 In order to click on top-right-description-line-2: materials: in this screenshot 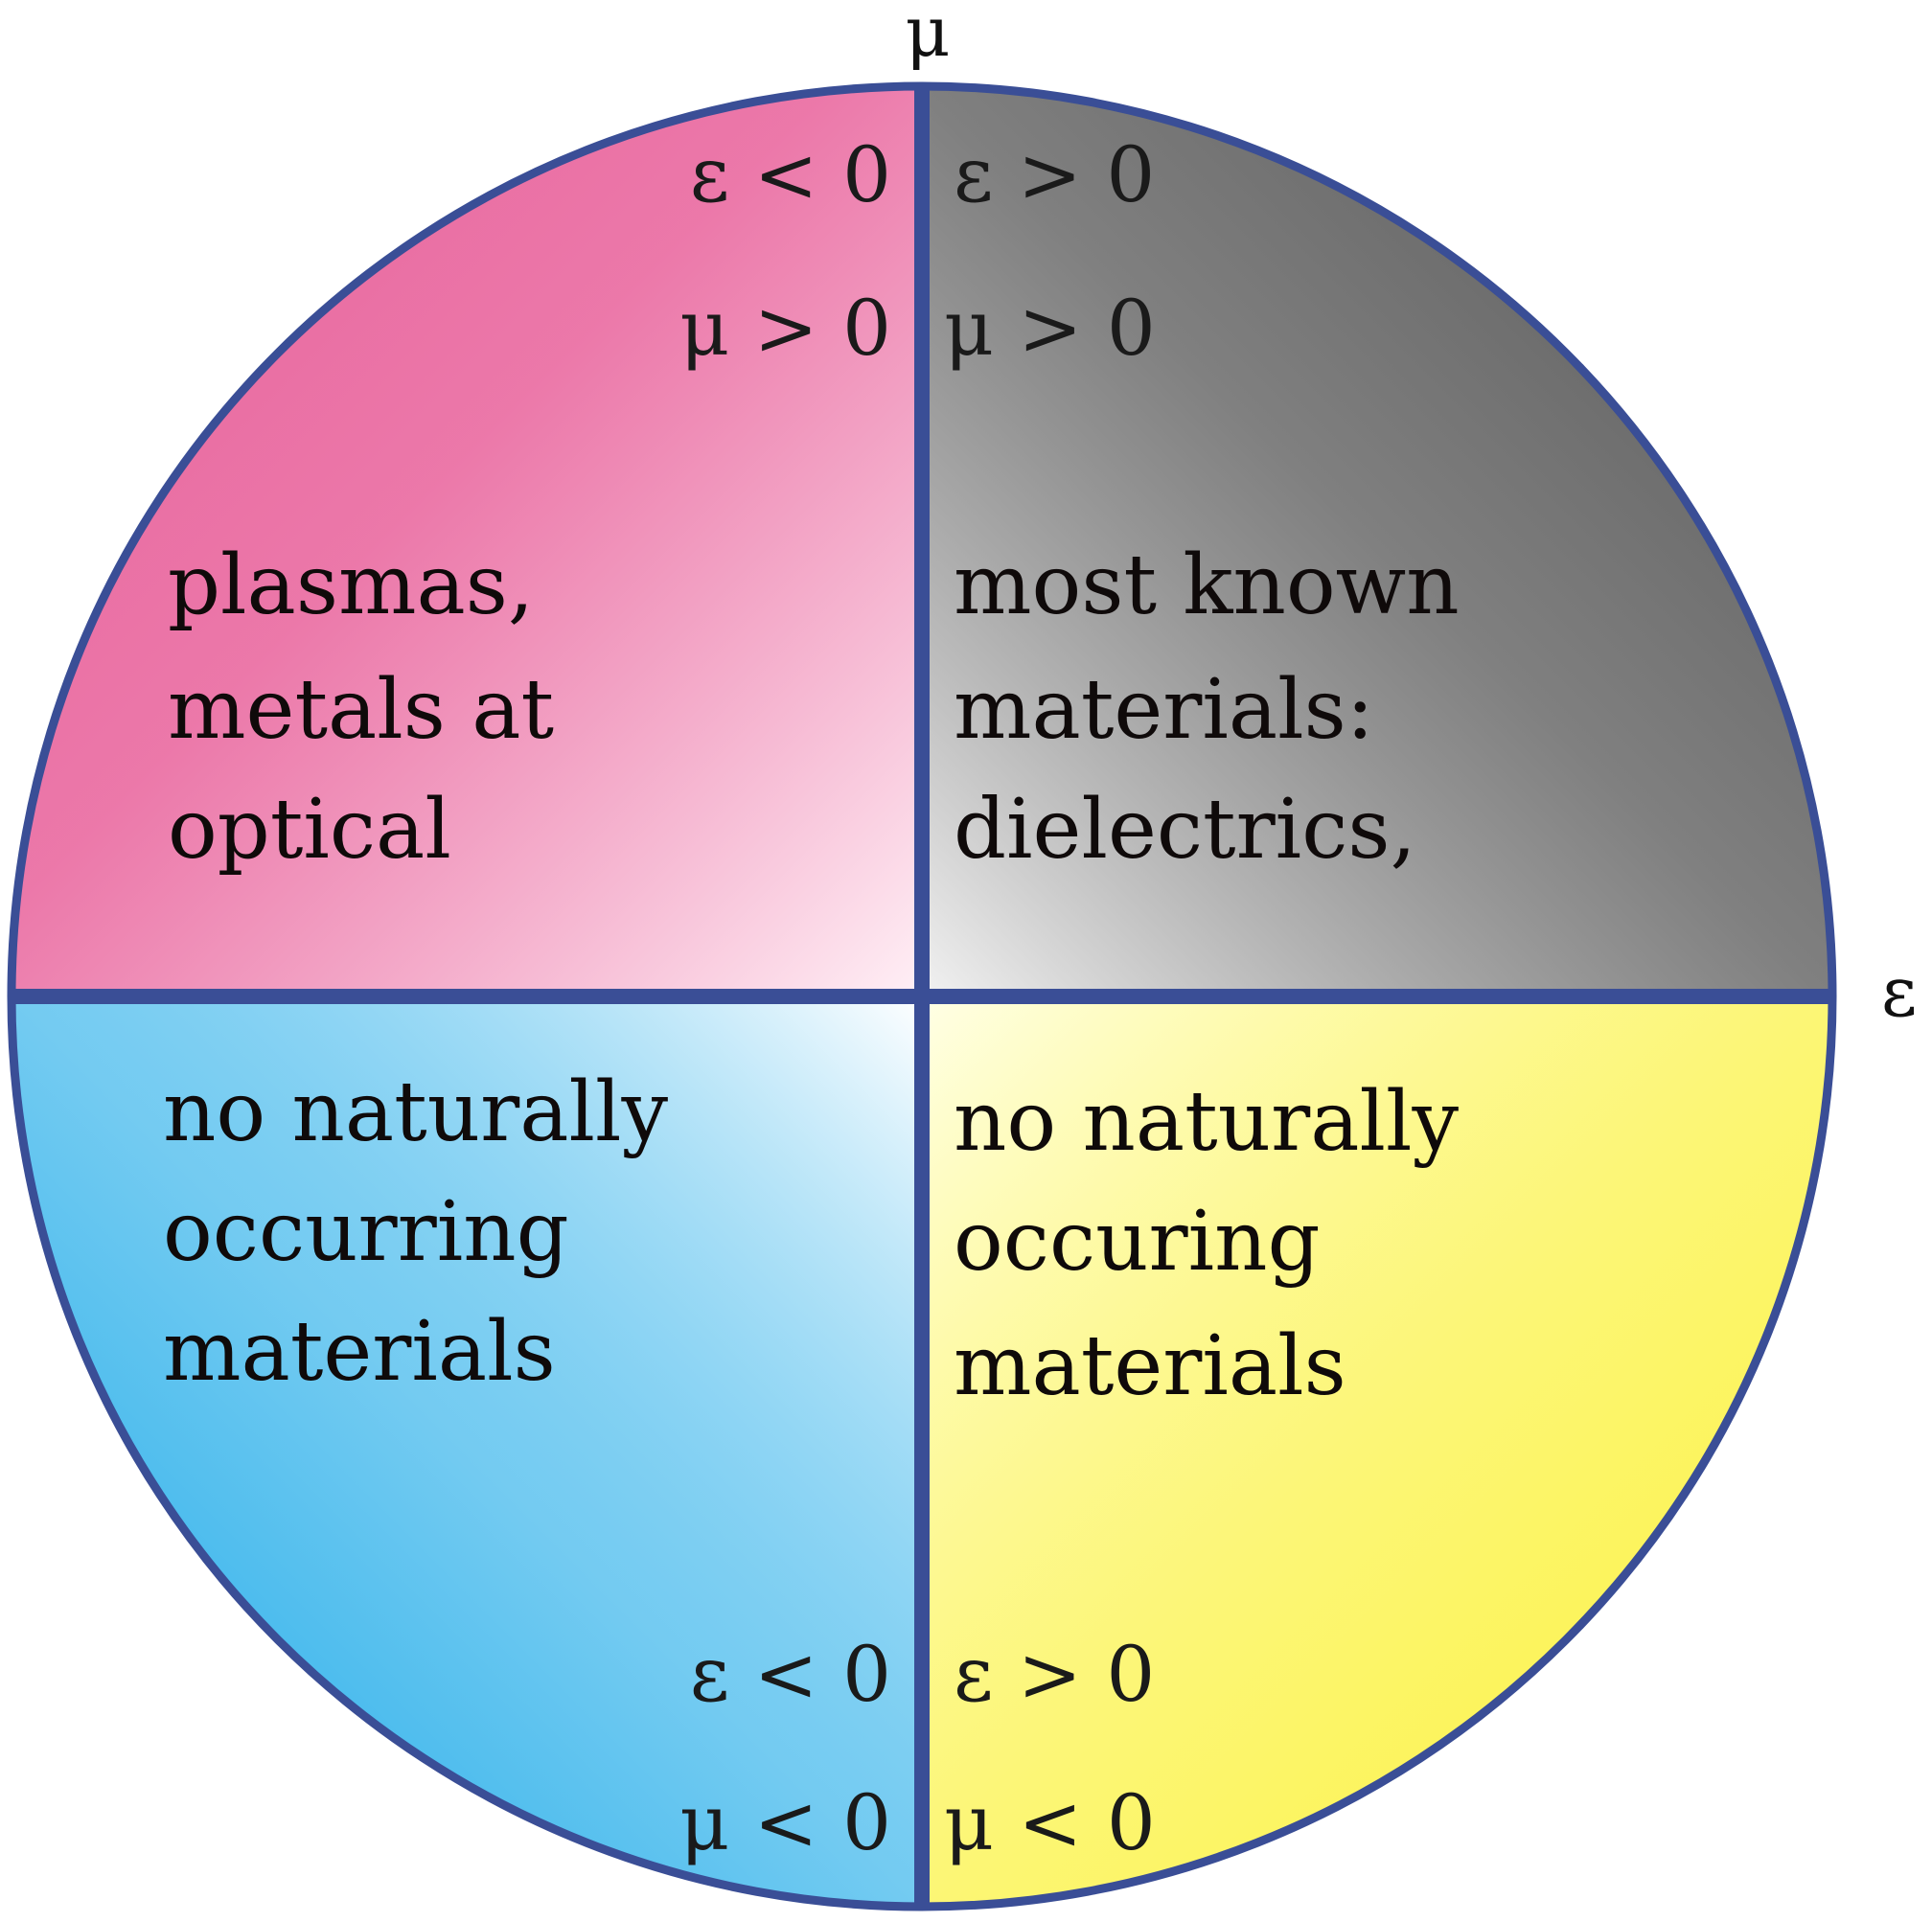, I will do `click(1164, 710)`.